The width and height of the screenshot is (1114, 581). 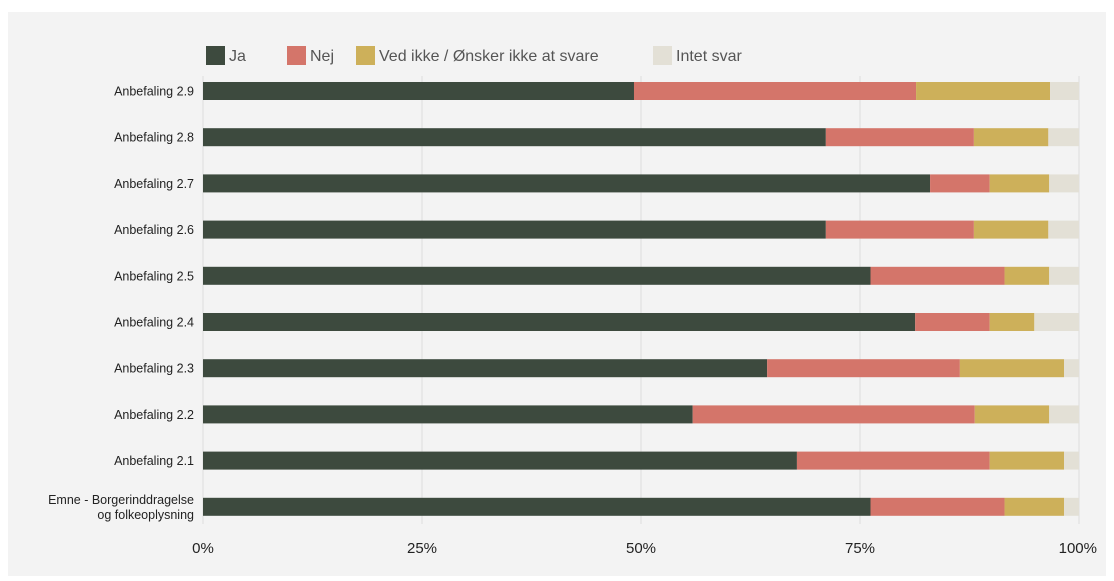 What do you see at coordinates (154, 230) in the screenshot?
I see `category-label: Anbefaling 2.6` at bounding box center [154, 230].